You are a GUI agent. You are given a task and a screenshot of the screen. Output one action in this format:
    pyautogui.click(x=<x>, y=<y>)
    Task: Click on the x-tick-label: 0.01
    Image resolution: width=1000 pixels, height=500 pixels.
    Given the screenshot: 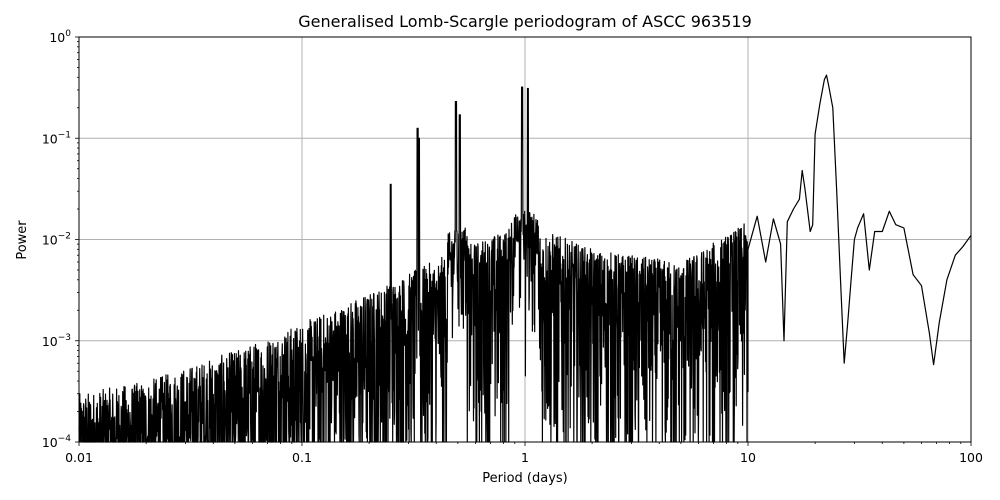 What is the action you would take?
    pyautogui.click(x=79, y=457)
    